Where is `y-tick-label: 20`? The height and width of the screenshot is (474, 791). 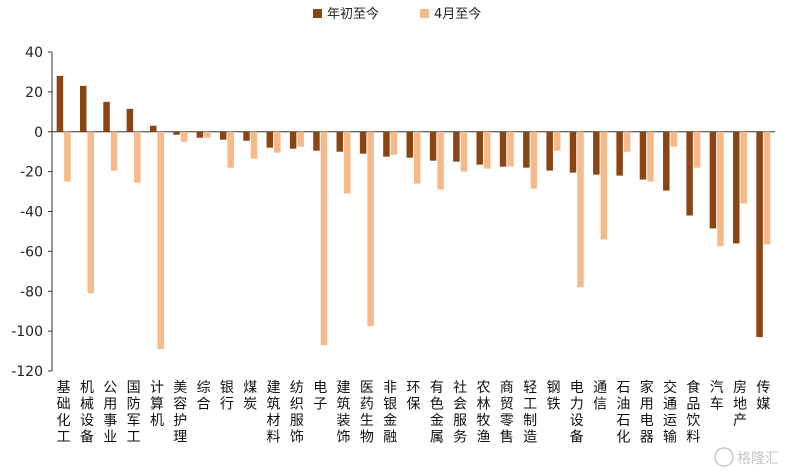
y-tick-label: 20 is located at coordinates (34, 93).